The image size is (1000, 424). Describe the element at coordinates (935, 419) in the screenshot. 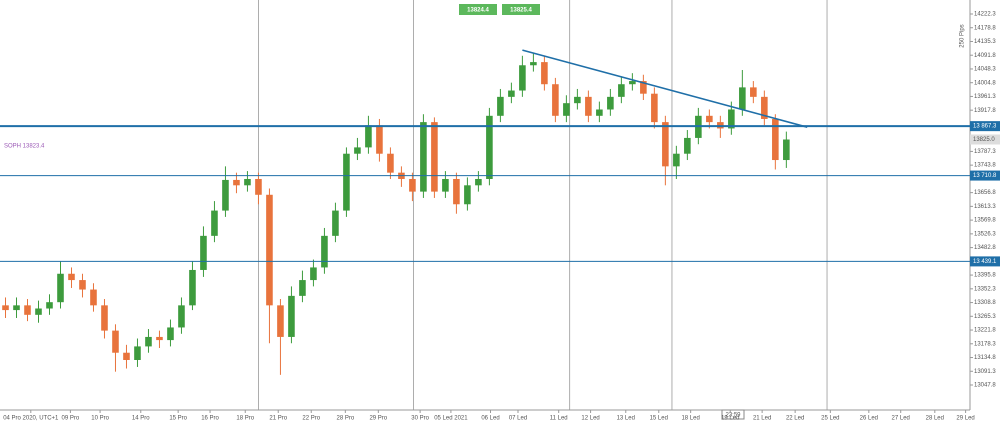

I see `x-tick-label: 28 Led` at that location.